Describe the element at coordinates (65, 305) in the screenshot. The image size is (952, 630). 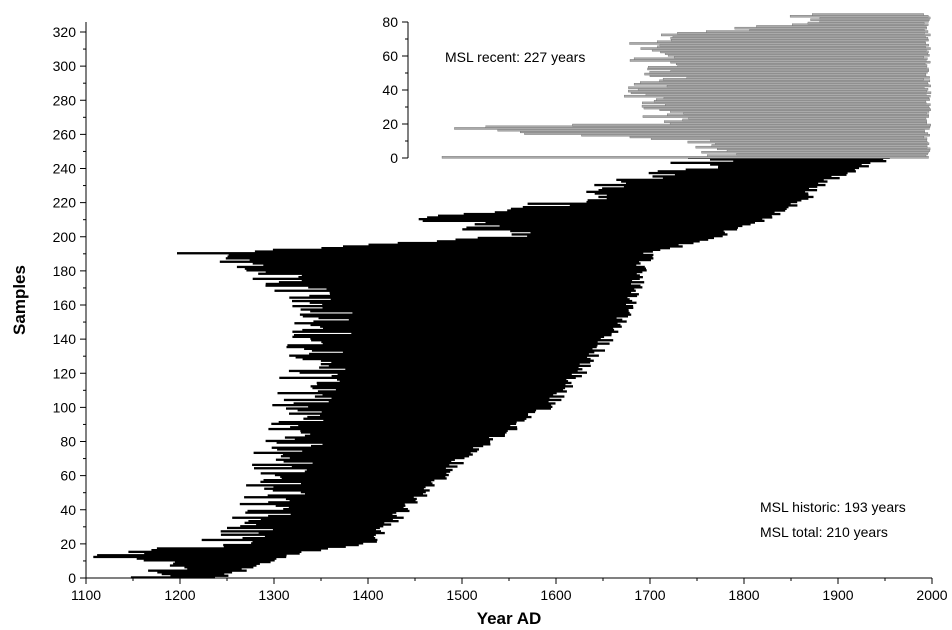
I see `y-tick-label: 160` at that location.